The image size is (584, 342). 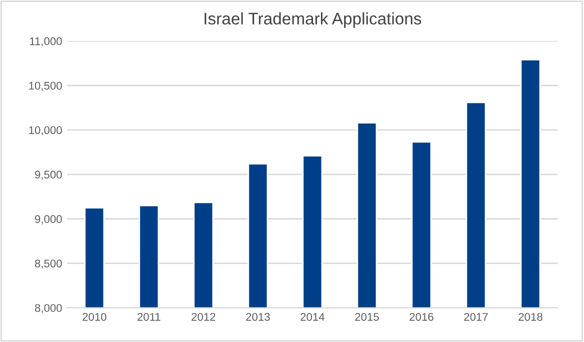 I want to click on y-tick-label: 10,500, so click(x=45, y=86).